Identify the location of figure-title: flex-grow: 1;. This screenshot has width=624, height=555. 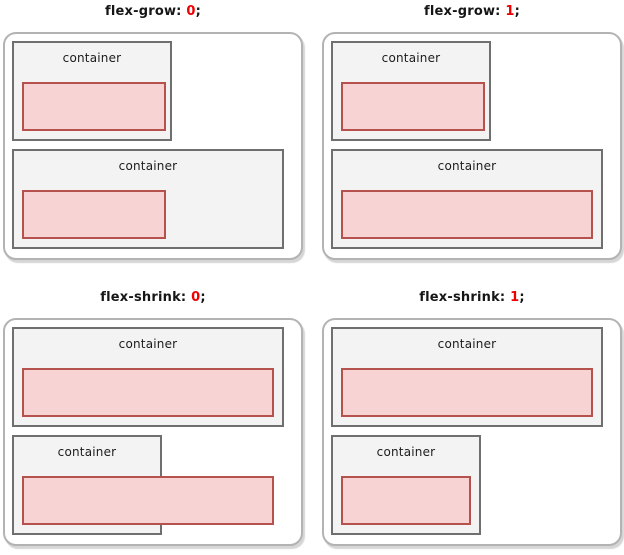
(472, 11).